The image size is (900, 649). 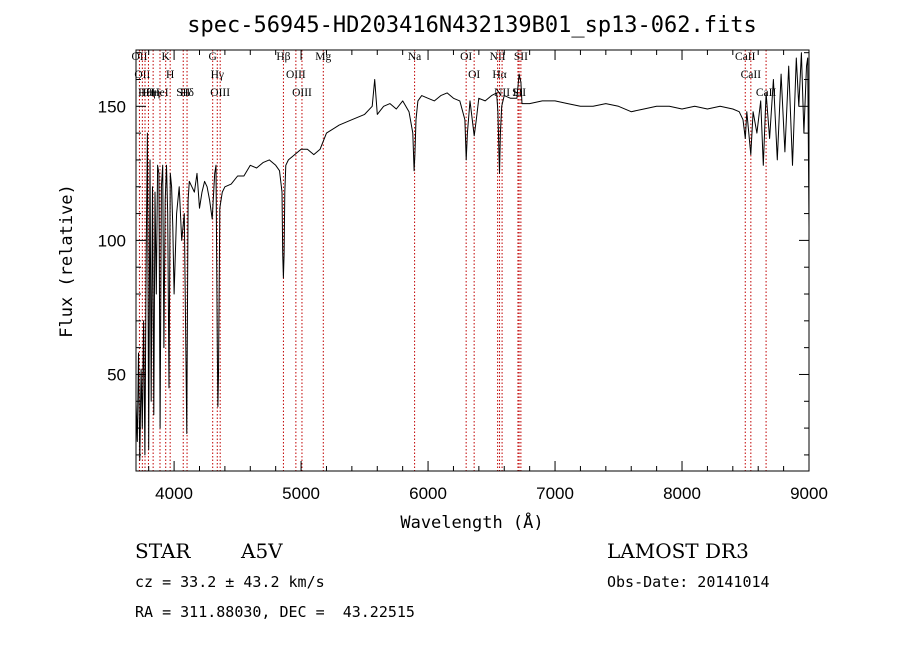 I want to click on spectral-subclass: A5V, so click(x=262, y=551).